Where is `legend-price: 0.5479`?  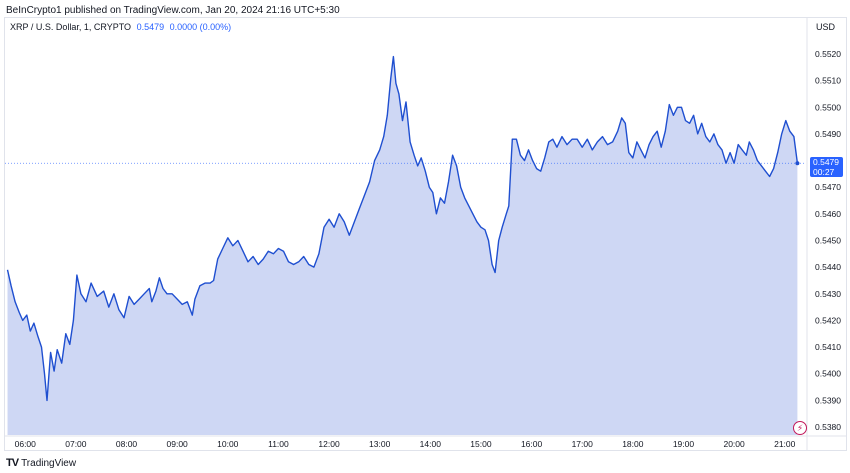 legend-price: 0.5479 is located at coordinates (150, 27).